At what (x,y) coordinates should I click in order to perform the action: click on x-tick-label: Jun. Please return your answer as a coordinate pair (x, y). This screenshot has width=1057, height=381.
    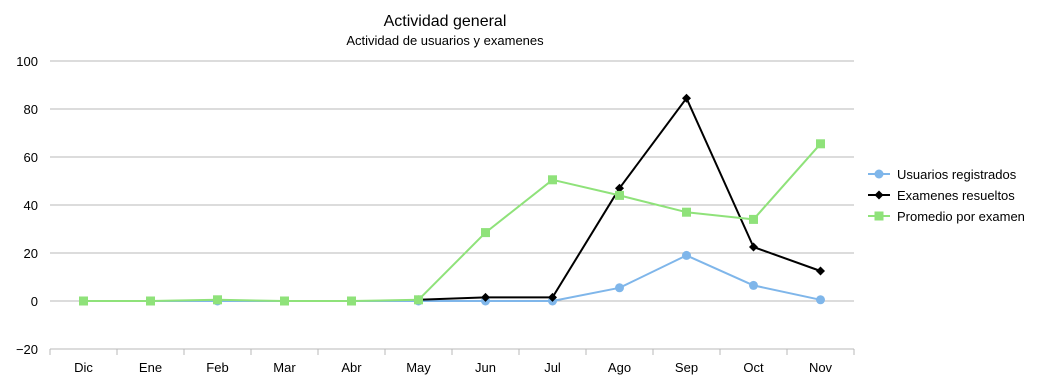
    Looking at the image, I should click on (485, 367).